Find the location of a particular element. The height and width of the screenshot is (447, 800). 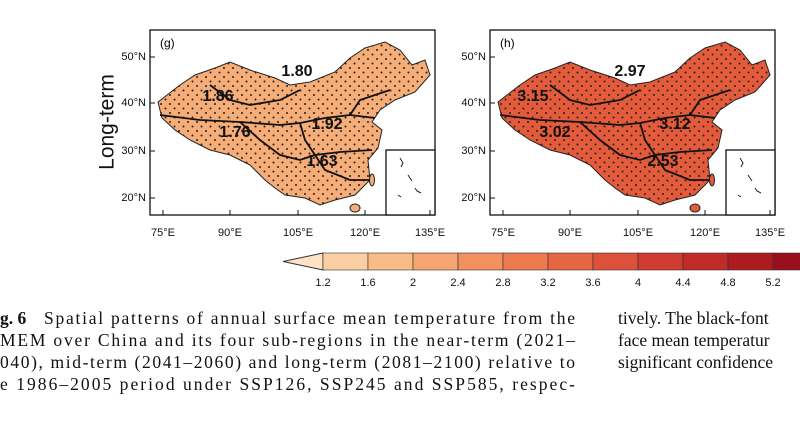

colorbar-label: 1.2 is located at coordinates (322, 283).